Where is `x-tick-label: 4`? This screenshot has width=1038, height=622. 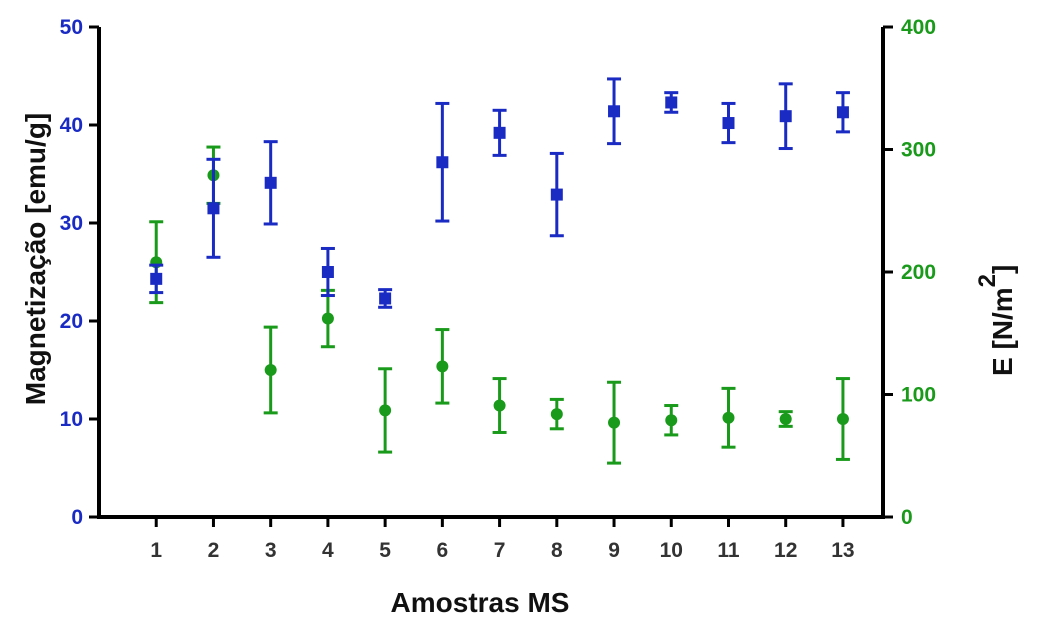
x-tick-label: 4 is located at coordinates (328, 550).